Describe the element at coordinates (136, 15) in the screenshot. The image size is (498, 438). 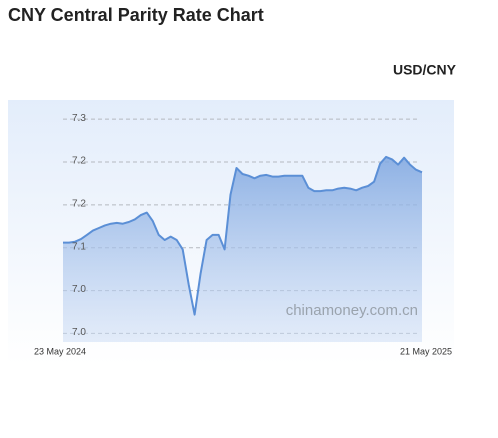
I see `chart-title: CNY Central Parity Rate Chart` at that location.